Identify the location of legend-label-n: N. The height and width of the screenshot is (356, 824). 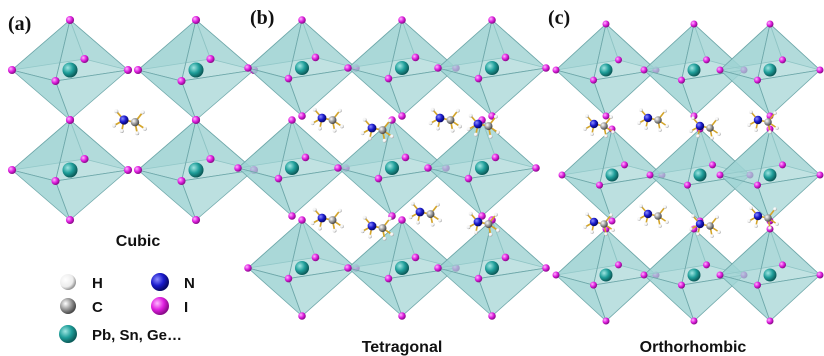
(189, 283).